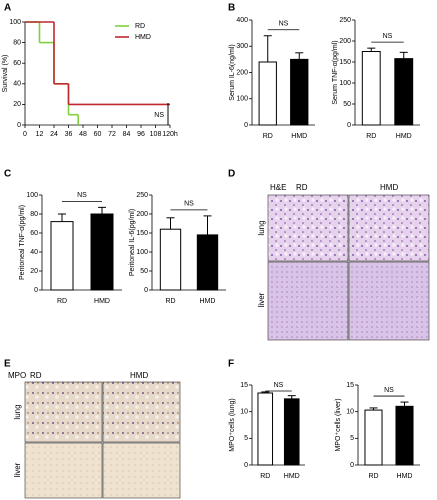 This screenshot has height=500, width=437. I want to click on y-axis-label: Serum IL-6(ng/ml), so click(232, 72).